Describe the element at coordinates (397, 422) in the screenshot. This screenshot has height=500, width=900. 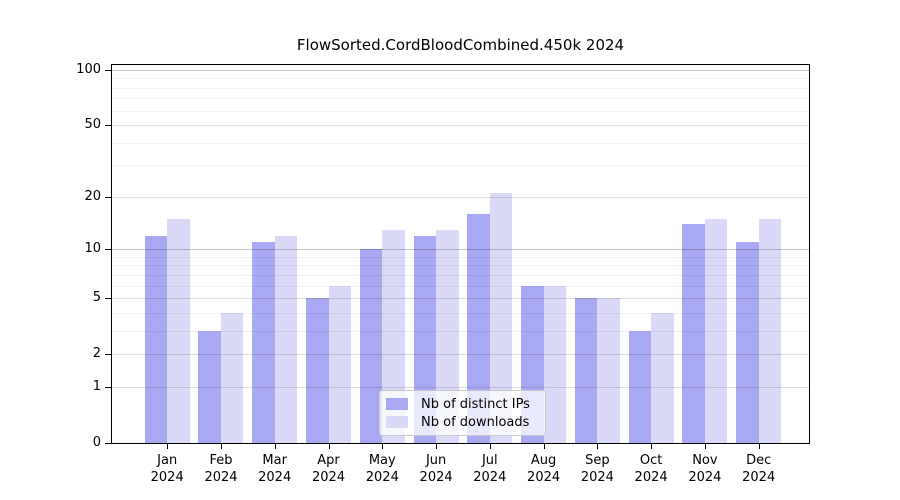
I see `legend-swatch-downloads` at that location.